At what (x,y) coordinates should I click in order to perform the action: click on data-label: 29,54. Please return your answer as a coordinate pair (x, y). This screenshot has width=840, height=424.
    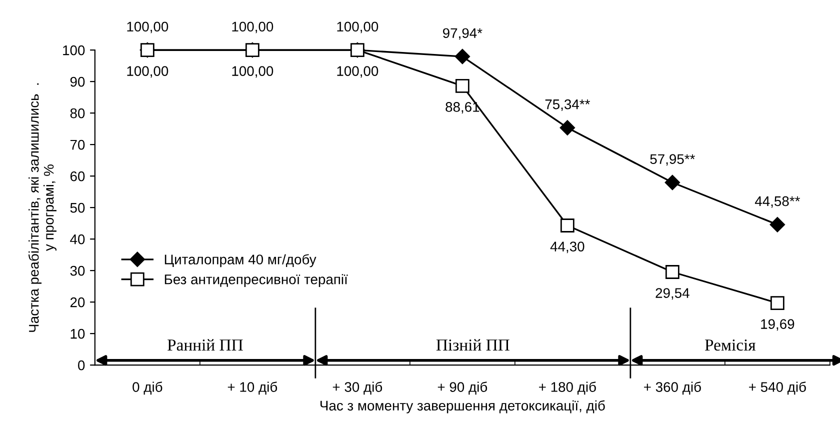
    Looking at the image, I should click on (673, 294).